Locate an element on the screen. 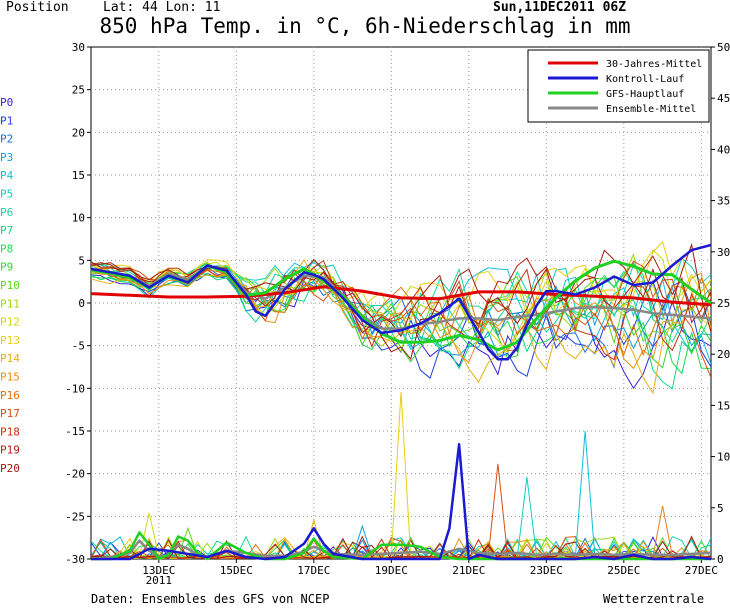 This screenshot has height=609, width=730. y-right-tick-label: 30 is located at coordinates (723, 252).